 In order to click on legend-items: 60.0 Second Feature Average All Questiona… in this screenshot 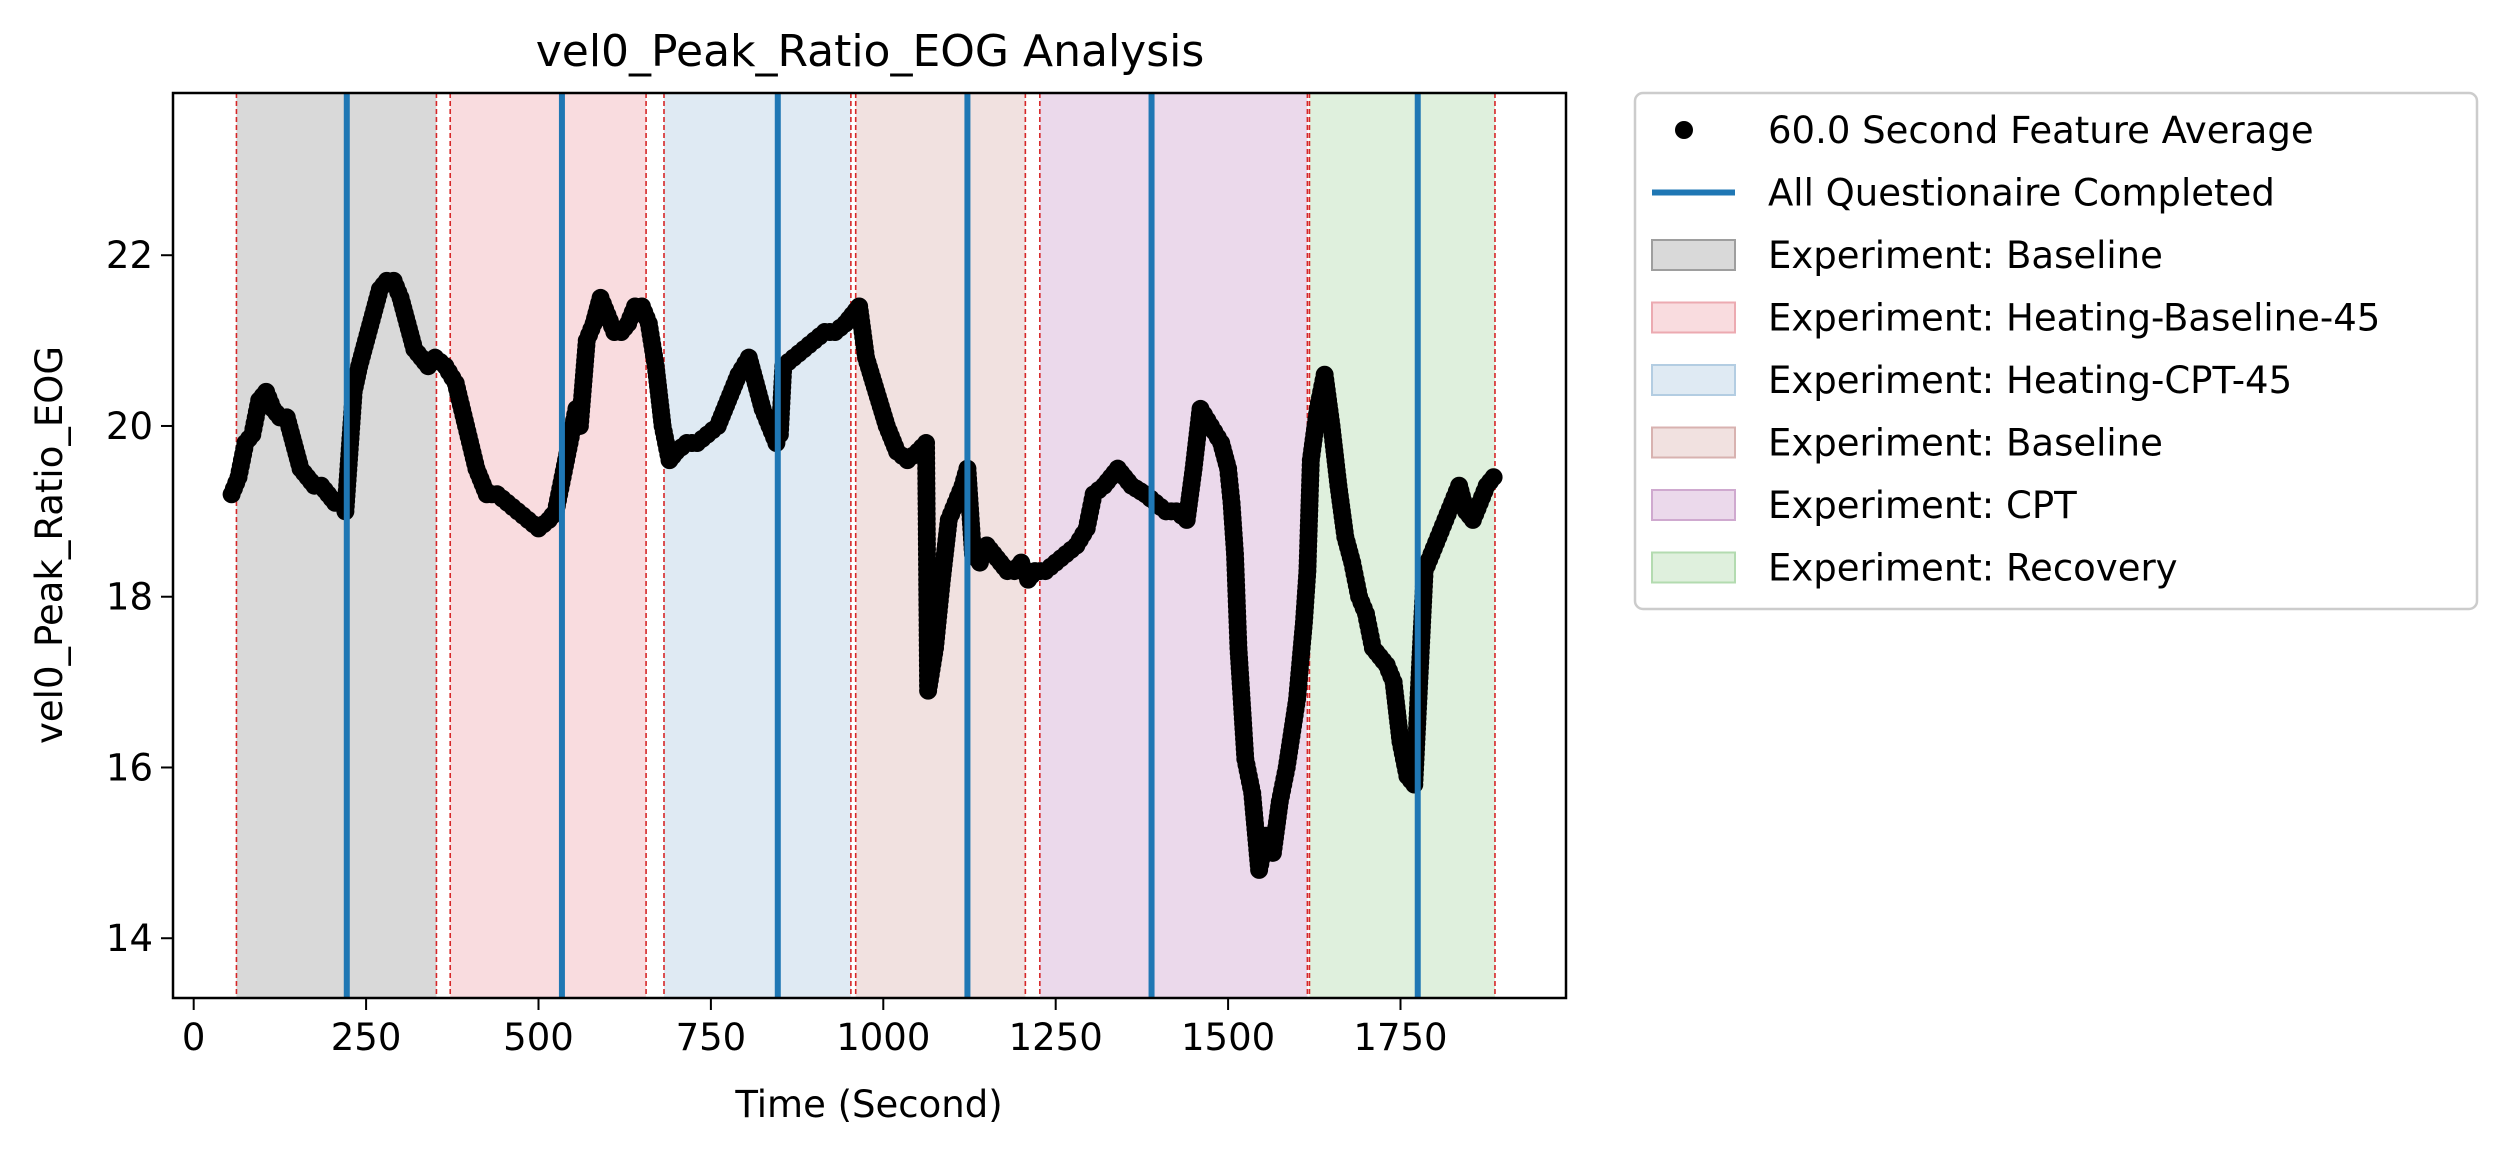, I will do `click(2015, 349)`.